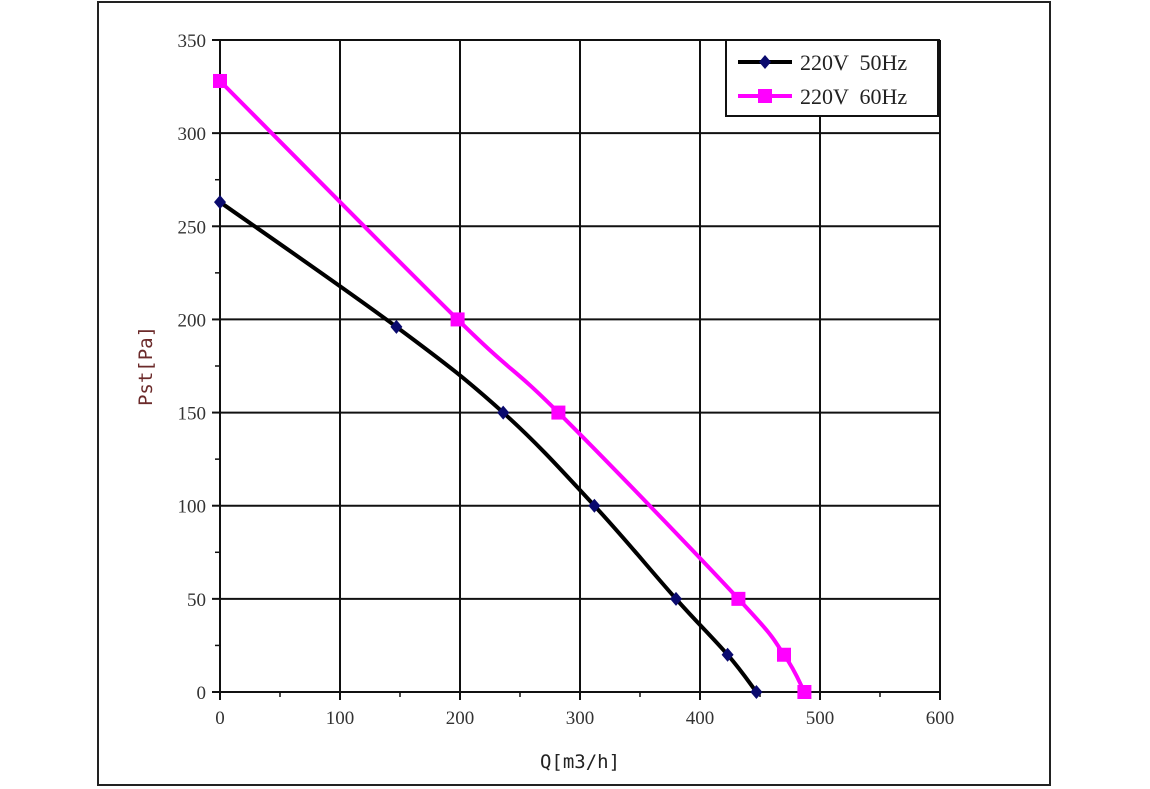 This screenshot has width=1150, height=789. What do you see at coordinates (202, 693) in the screenshot?
I see `y-tick-label: 0` at bounding box center [202, 693].